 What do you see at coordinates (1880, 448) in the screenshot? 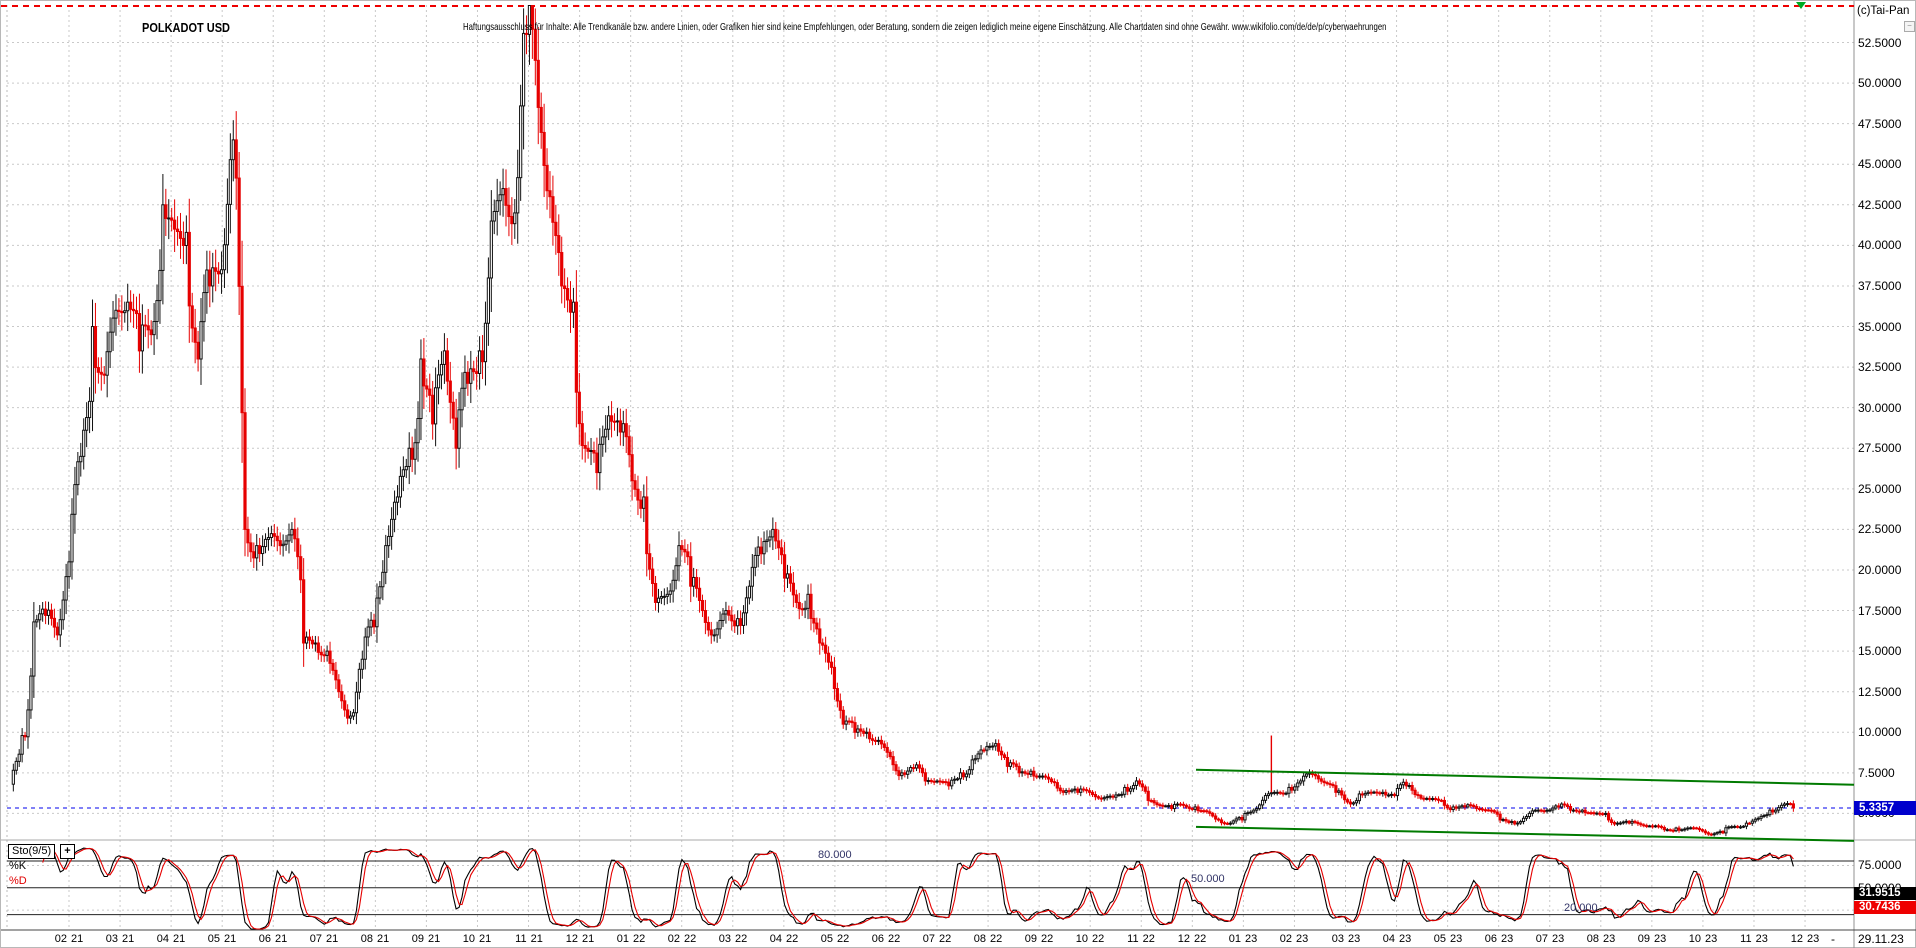
I see `price-tick-label: 27.5000` at bounding box center [1880, 448].